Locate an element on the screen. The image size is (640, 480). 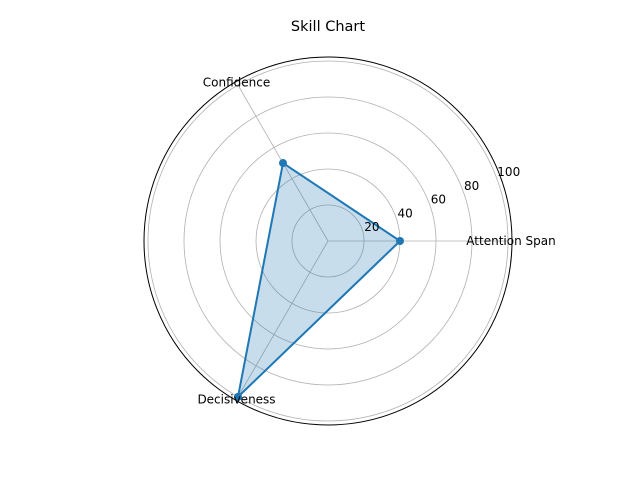
radial-tick-label-80: 80 is located at coordinates (471, 186).